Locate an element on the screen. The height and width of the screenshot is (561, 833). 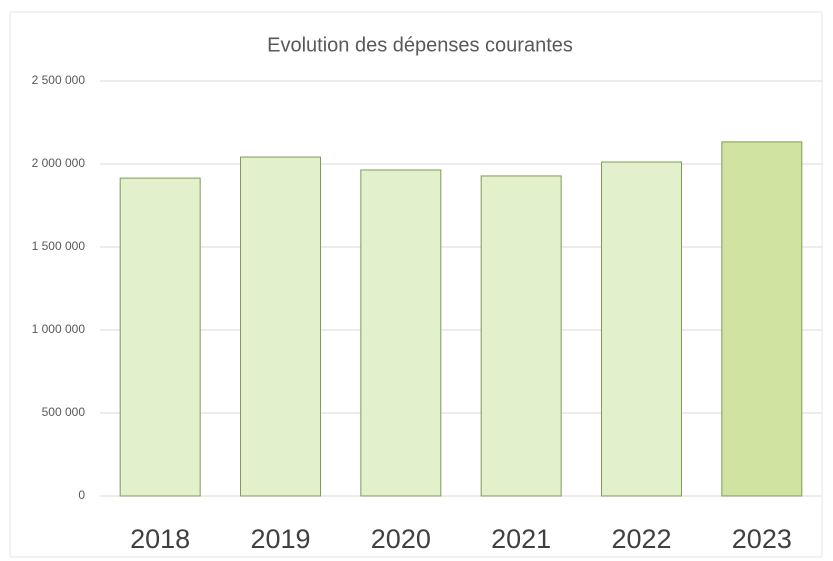
x-tick-label: 2022 is located at coordinates (641, 539).